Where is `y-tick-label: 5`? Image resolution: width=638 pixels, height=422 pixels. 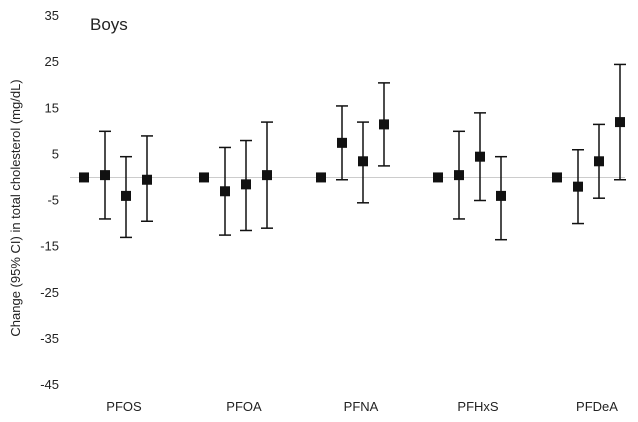 y-tick-label: 5 is located at coordinates (55, 153).